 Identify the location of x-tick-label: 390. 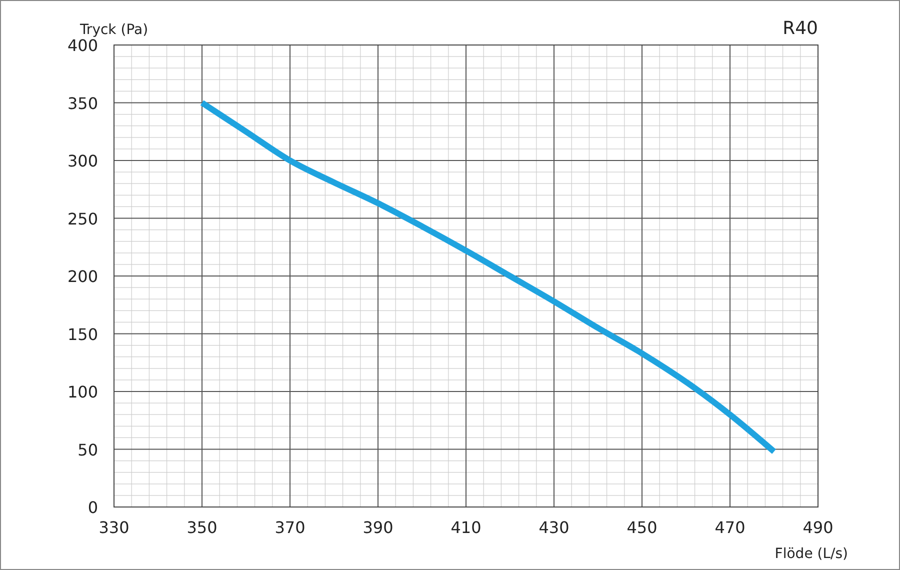
(378, 527).